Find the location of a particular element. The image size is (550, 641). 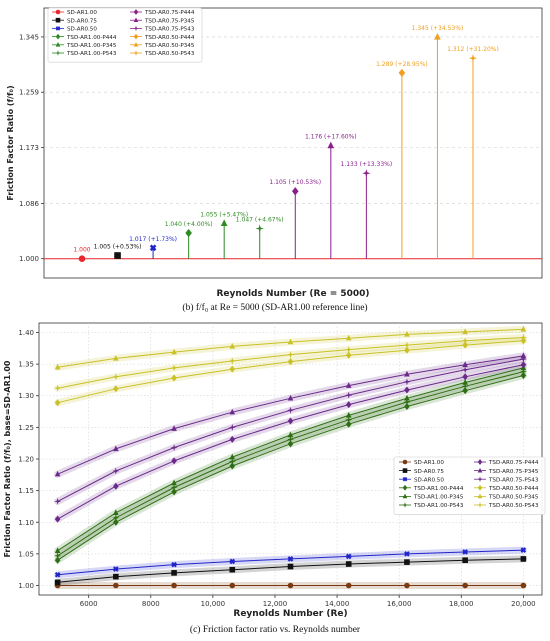

tick-label-y: 1.173 is located at coordinates (29, 148).